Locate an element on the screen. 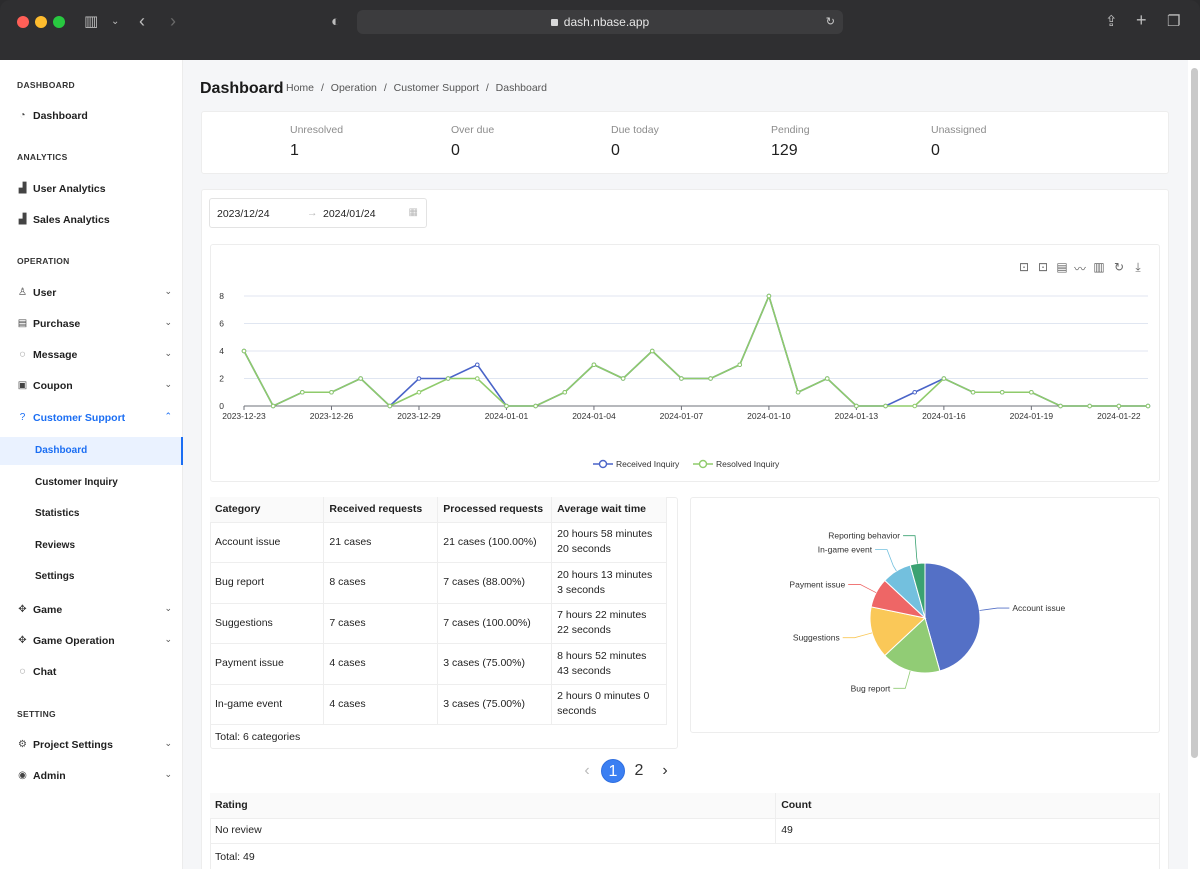 This screenshot has width=1200, height=869. close-window-button is located at coordinates (23, 22).